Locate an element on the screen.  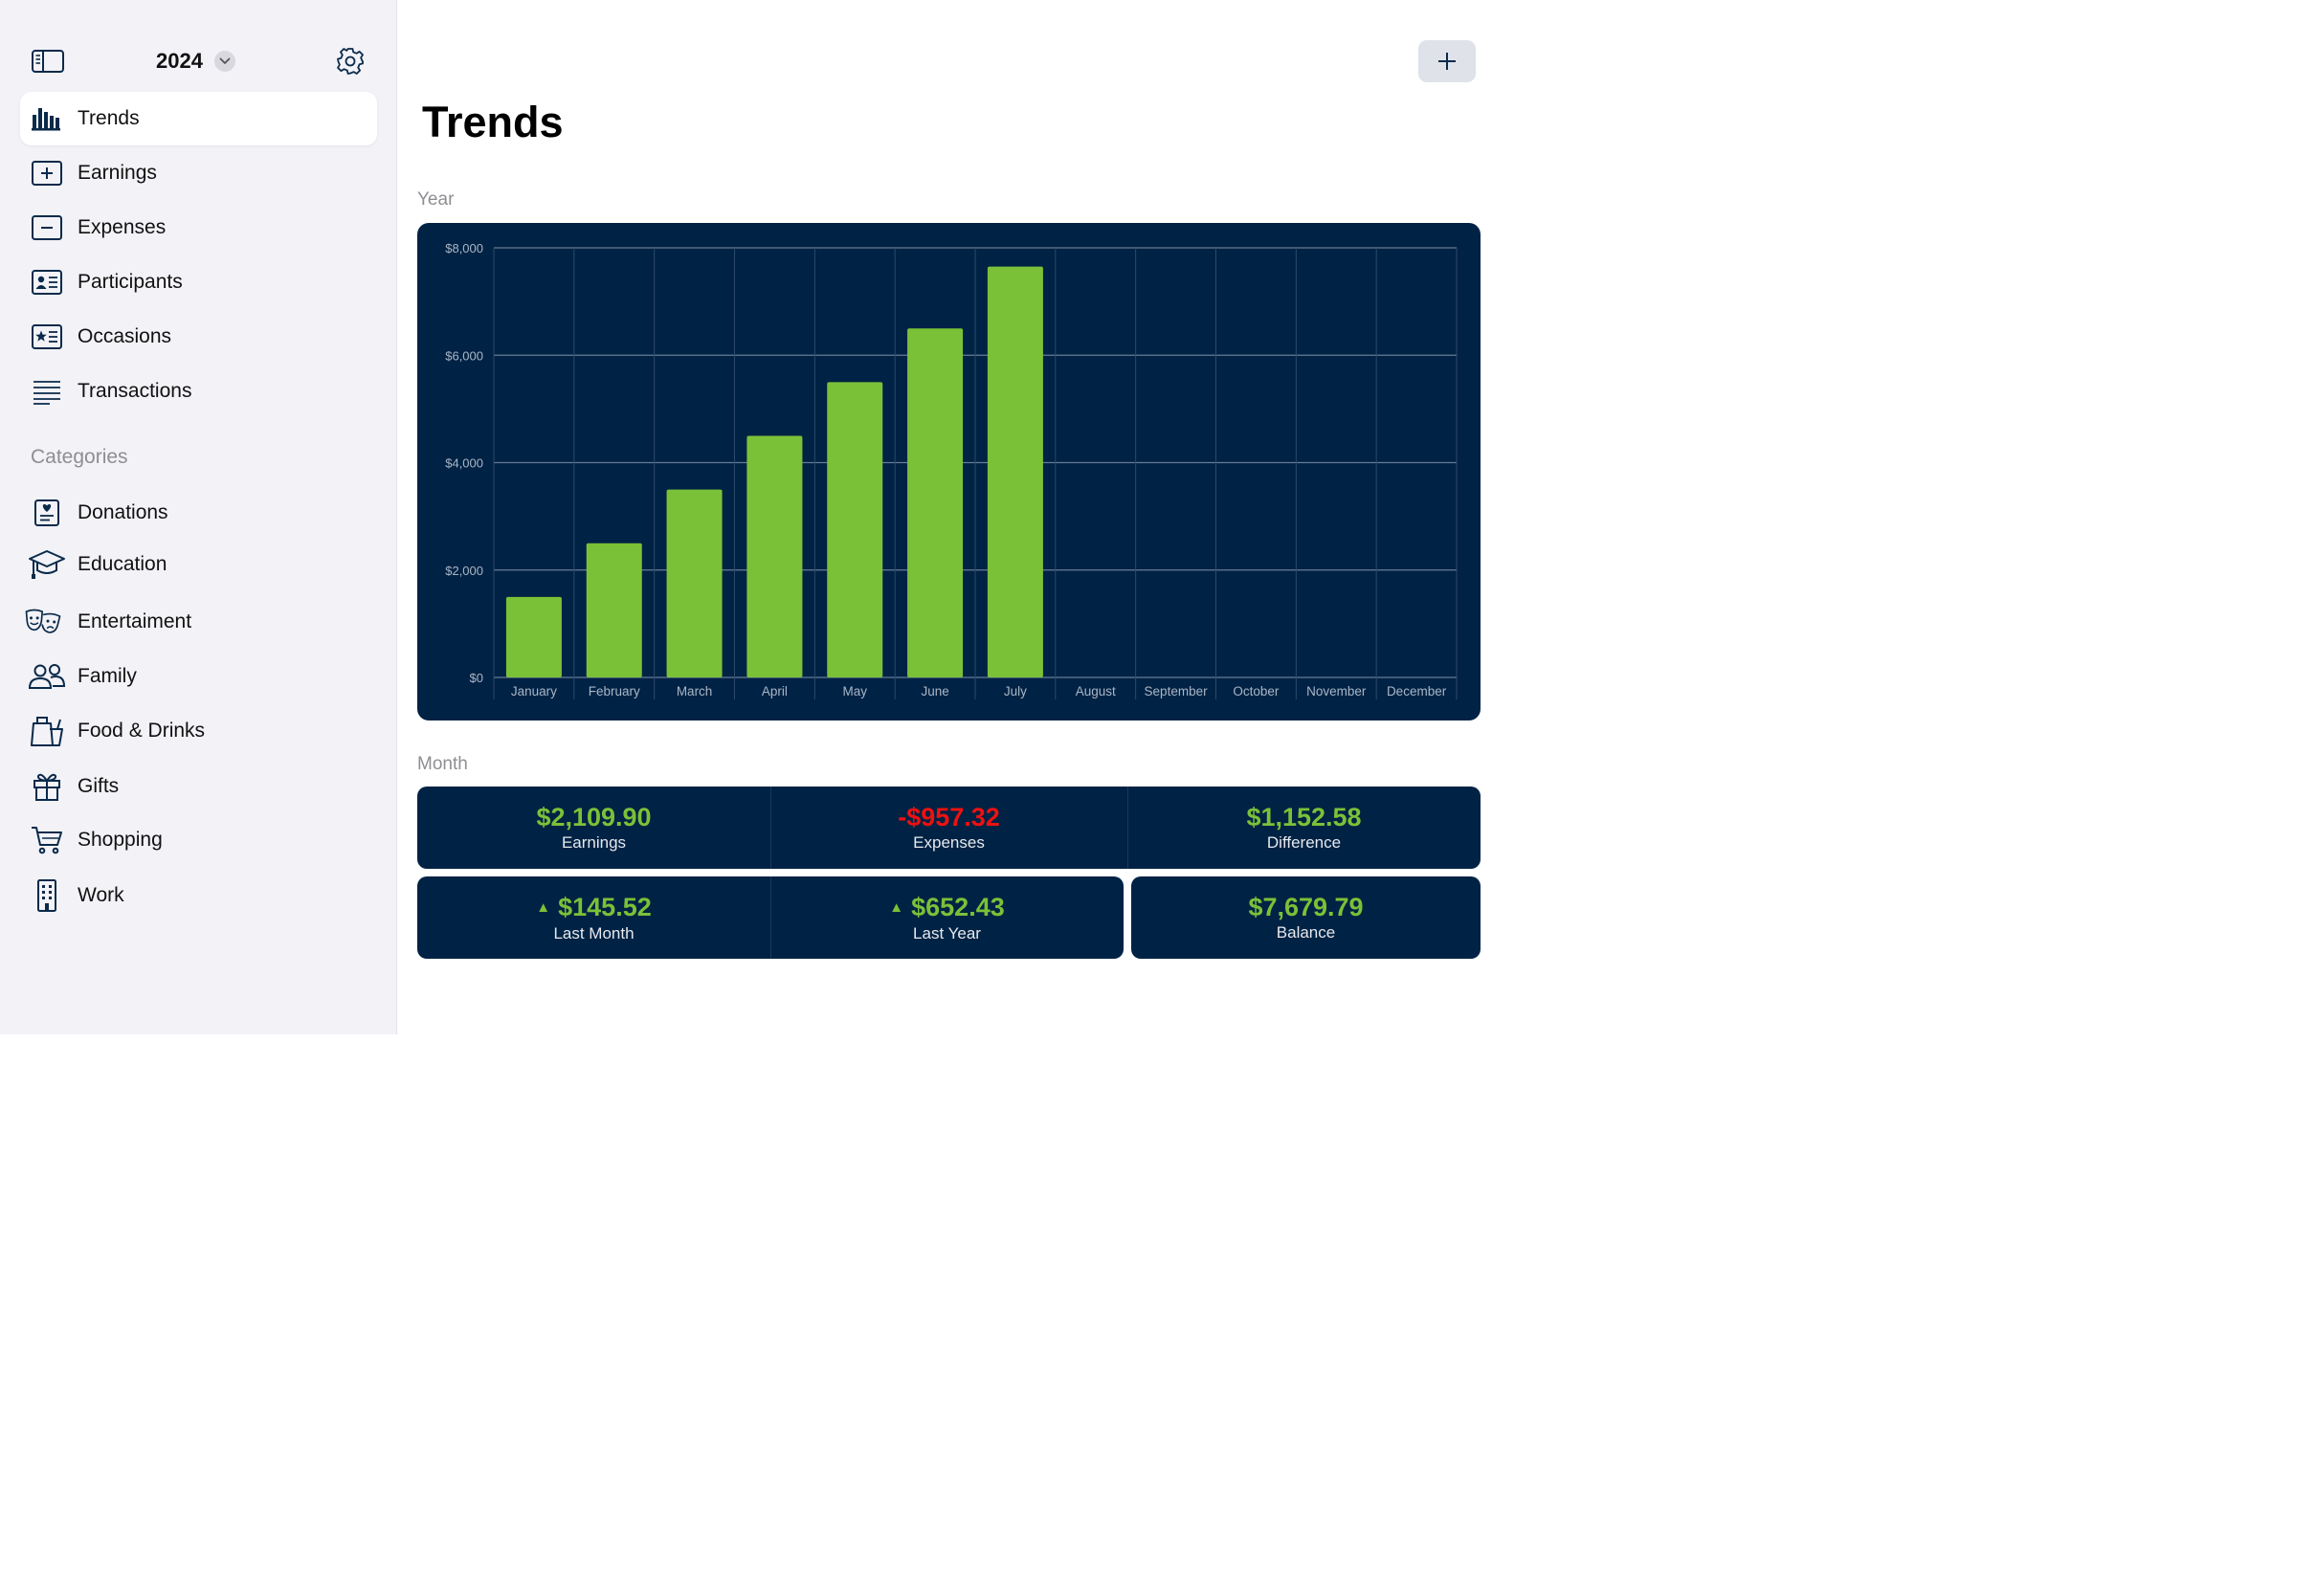
sidebar-item-trends: Trends is located at coordinates (198, 119).